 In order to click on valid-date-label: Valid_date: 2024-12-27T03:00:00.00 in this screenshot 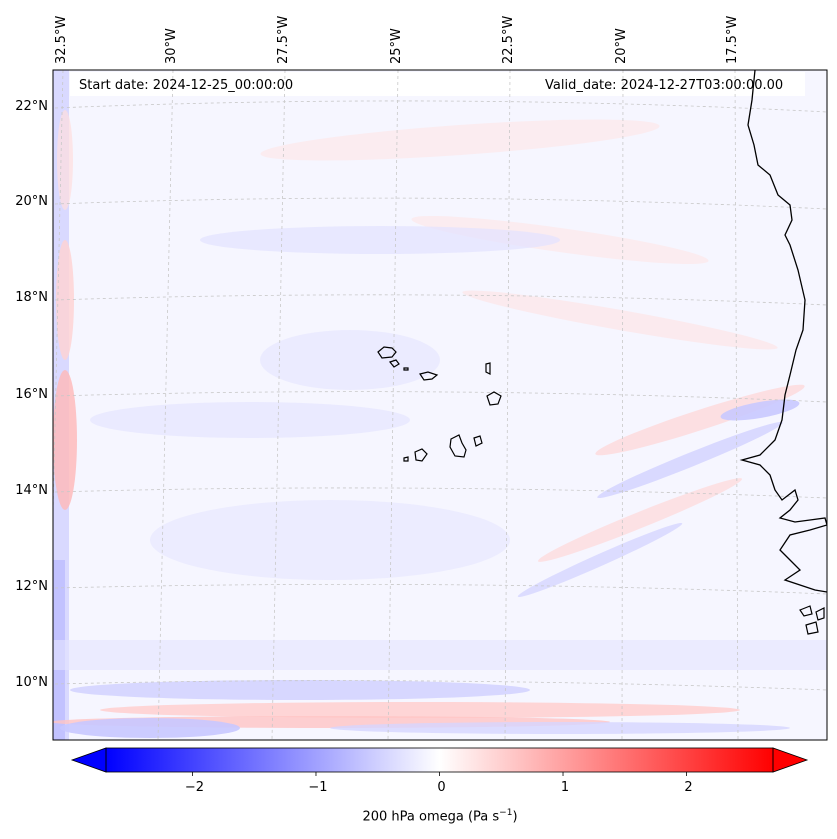, I will do `click(664, 85)`.